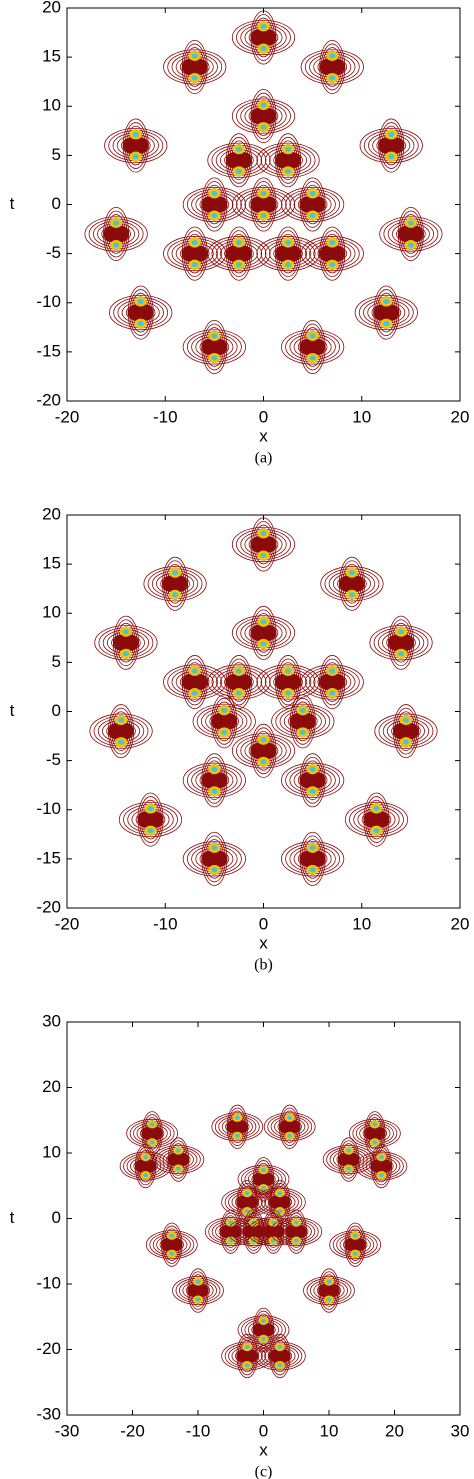 The width and height of the screenshot is (474, 1479). I want to click on plot-area, so click(263, 1241).